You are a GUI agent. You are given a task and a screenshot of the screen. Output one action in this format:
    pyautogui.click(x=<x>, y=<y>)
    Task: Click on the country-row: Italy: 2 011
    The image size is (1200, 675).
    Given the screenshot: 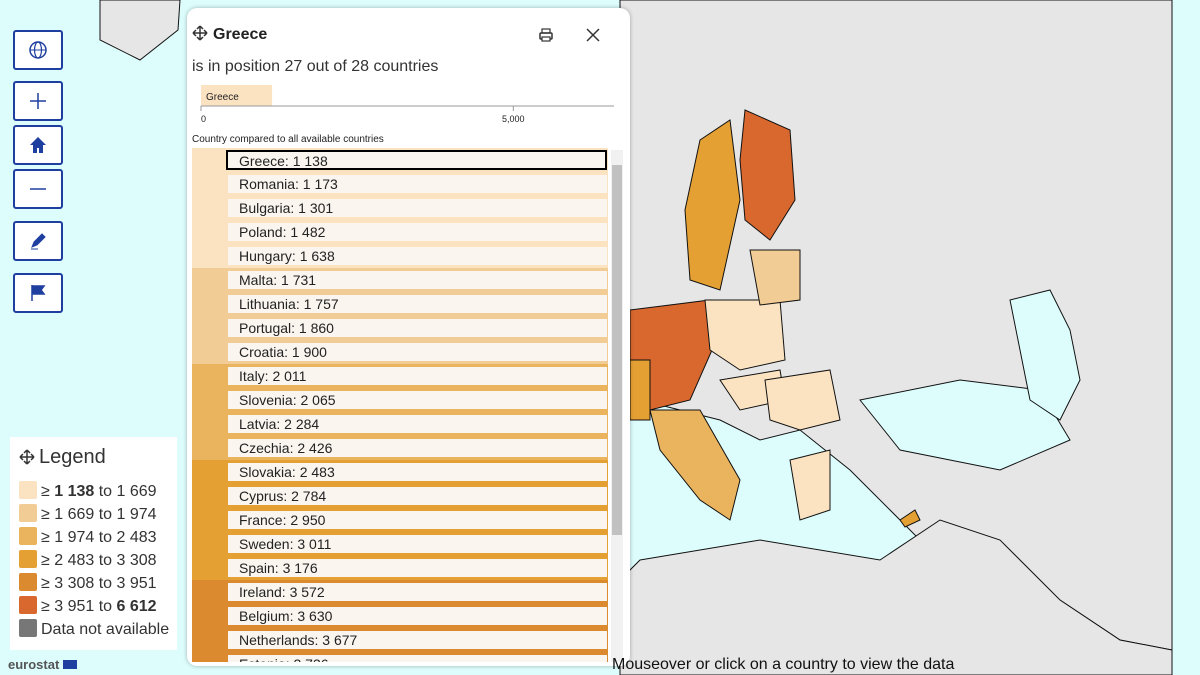 What is the action you would take?
    pyautogui.click(x=400, y=376)
    